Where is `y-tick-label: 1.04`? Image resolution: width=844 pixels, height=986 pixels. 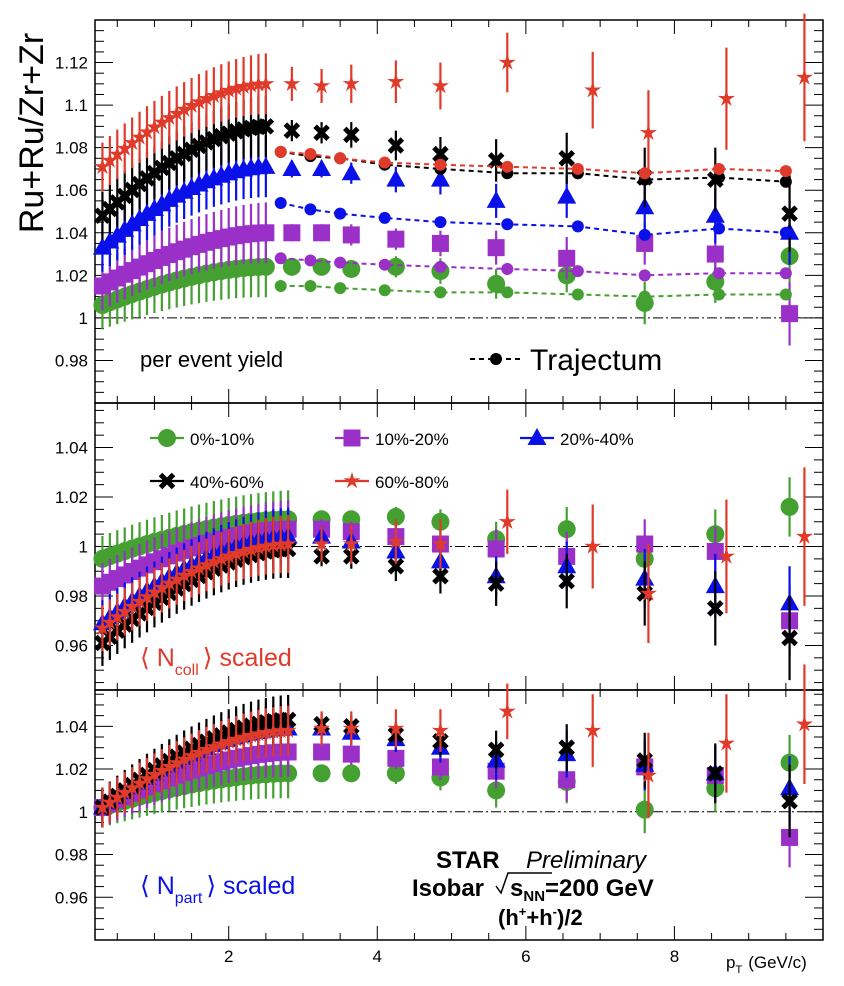
y-tick-label: 1.04 is located at coordinates (71, 233).